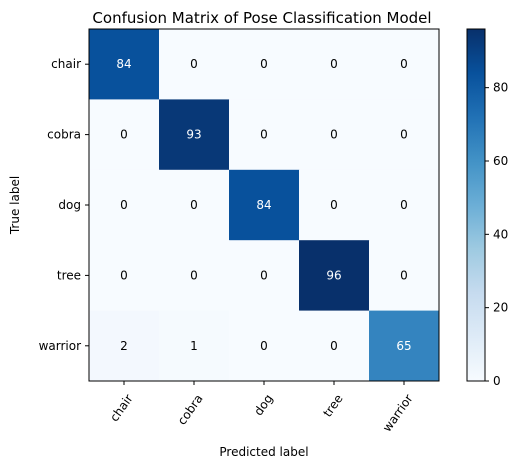 This screenshot has width=521, height=470. What do you see at coordinates (190, 410) in the screenshot?
I see `x-tick-label: cobra` at bounding box center [190, 410].